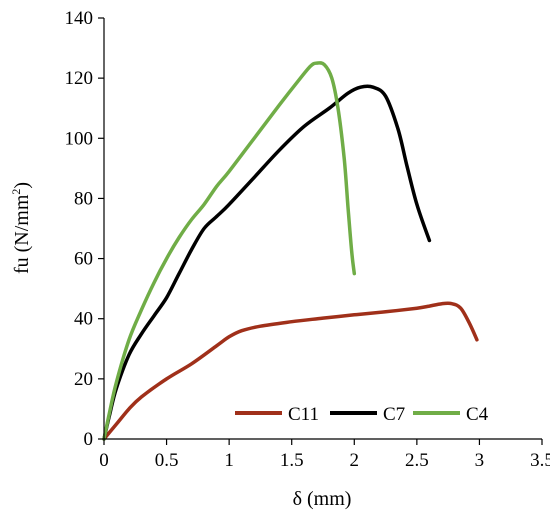  I want to click on y-tick-label: 140, so click(79, 18).